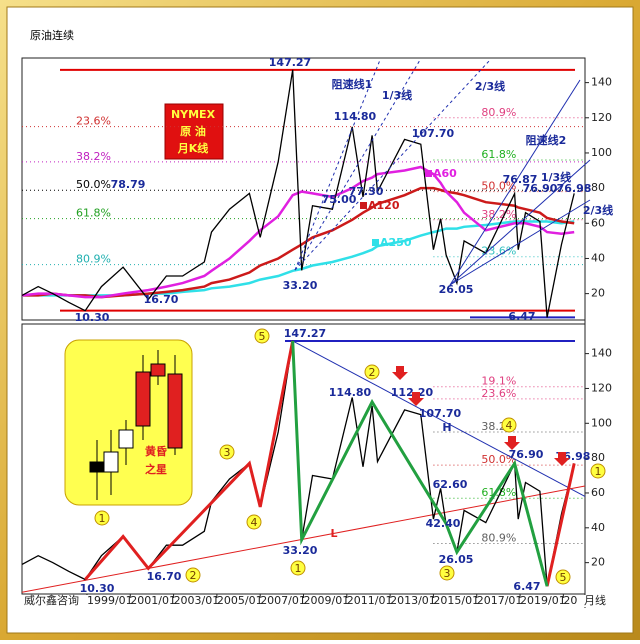 This screenshot has height=644, width=640. Describe the element at coordinates (450, 484) in the screenshot. I see `annotation: 62.60` at that location.